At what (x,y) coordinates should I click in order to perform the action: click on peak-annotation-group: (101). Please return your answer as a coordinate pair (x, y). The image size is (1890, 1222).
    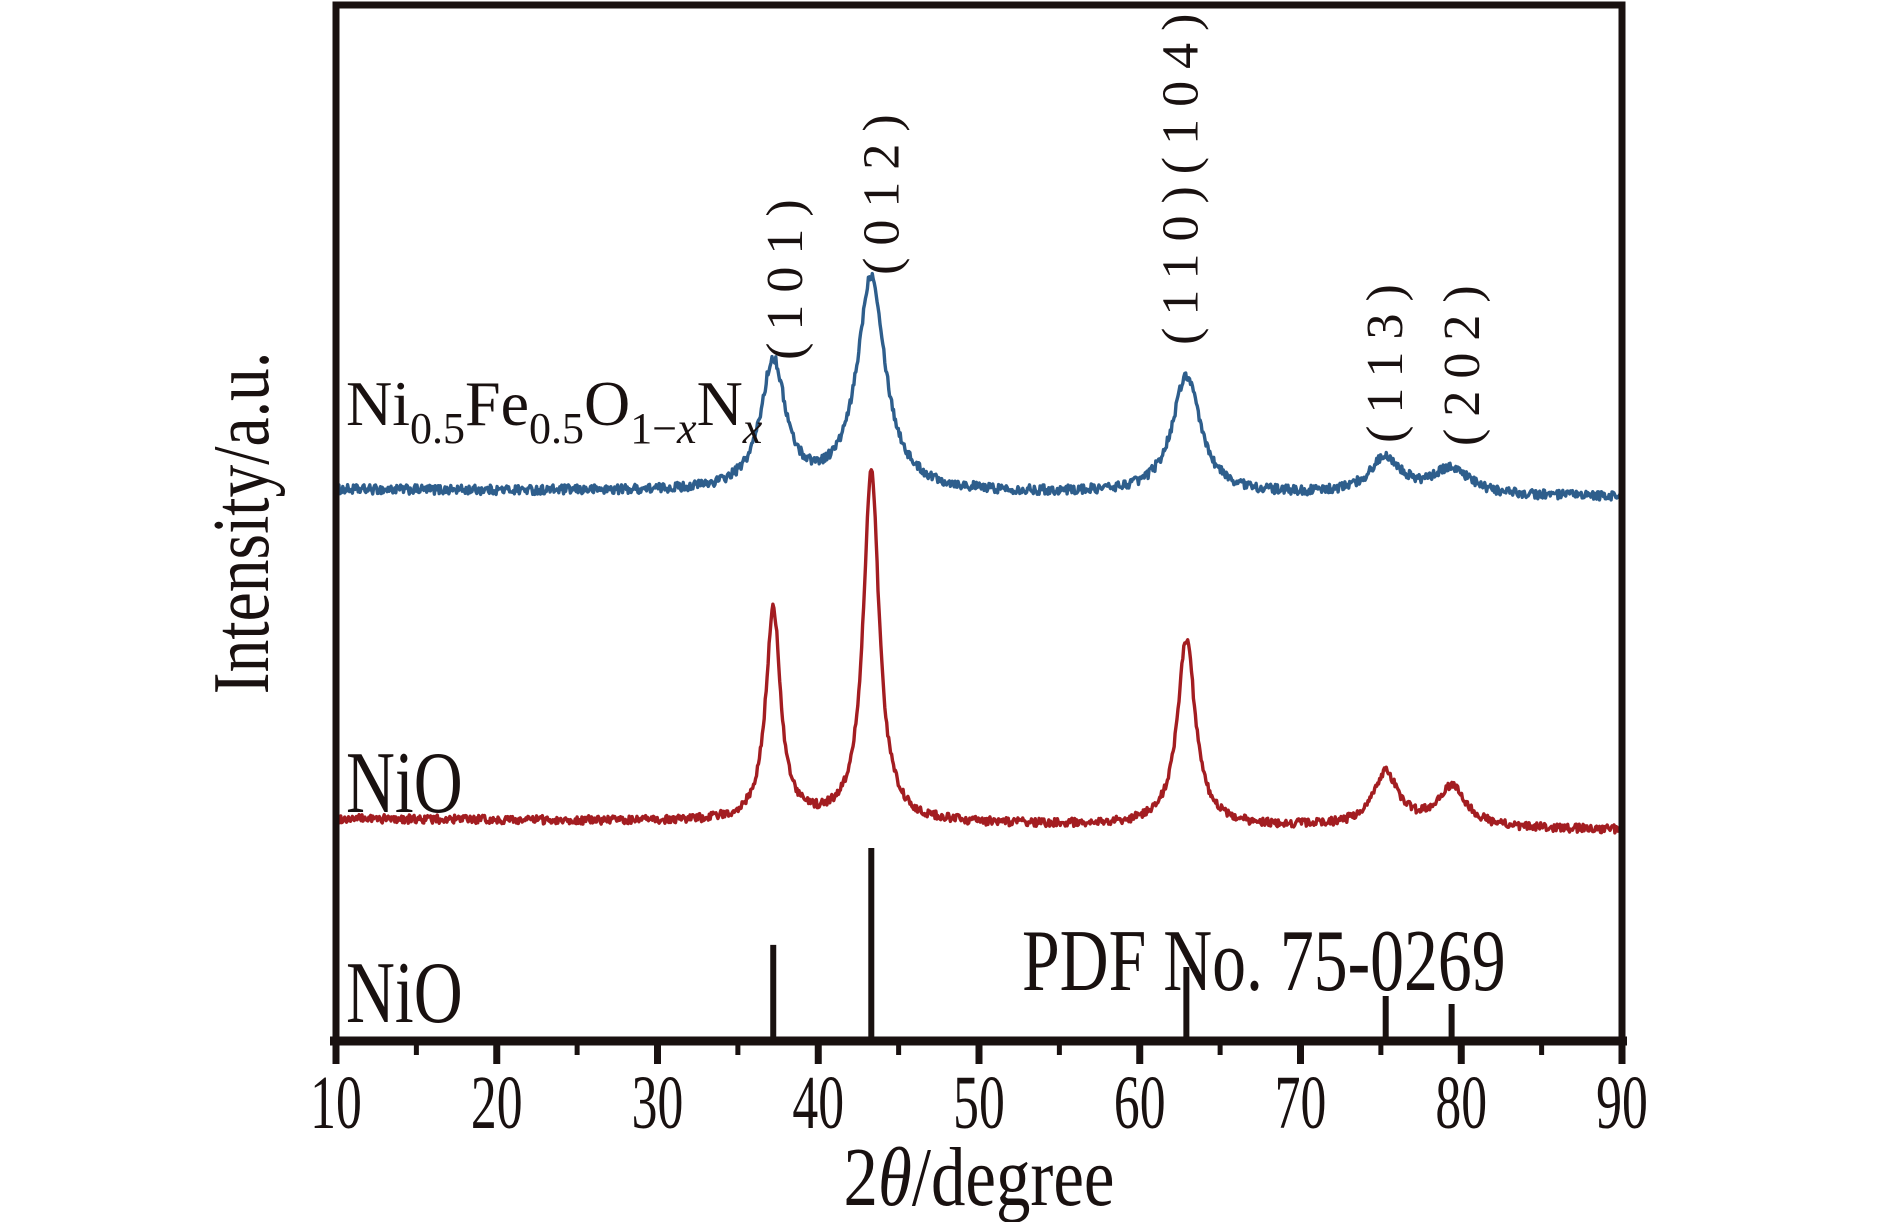
    Looking at the image, I should click on (785, 273).